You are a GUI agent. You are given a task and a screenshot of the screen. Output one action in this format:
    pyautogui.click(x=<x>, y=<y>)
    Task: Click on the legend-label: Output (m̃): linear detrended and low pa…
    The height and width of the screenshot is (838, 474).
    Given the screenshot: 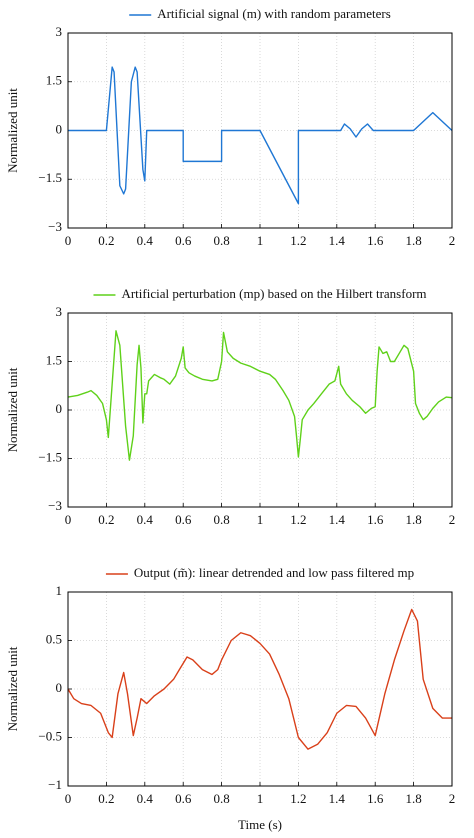 What is the action you would take?
    pyautogui.click(x=274, y=572)
    